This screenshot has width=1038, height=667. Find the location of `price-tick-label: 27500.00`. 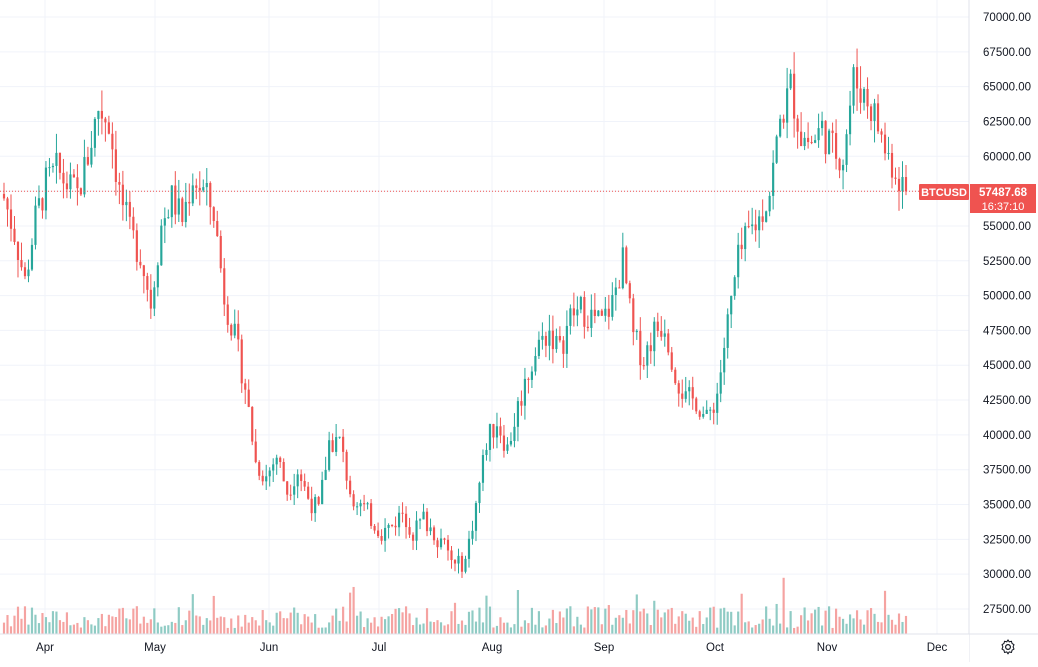

price-tick-label: 27500.00 is located at coordinates (1007, 610).